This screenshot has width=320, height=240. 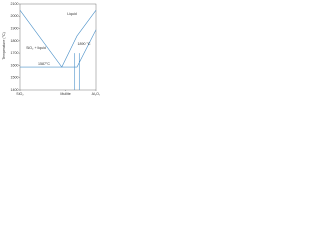 What do you see at coordinates (96, 94) in the screenshot?
I see `x-tick-label: Al₂O₃` at bounding box center [96, 94].